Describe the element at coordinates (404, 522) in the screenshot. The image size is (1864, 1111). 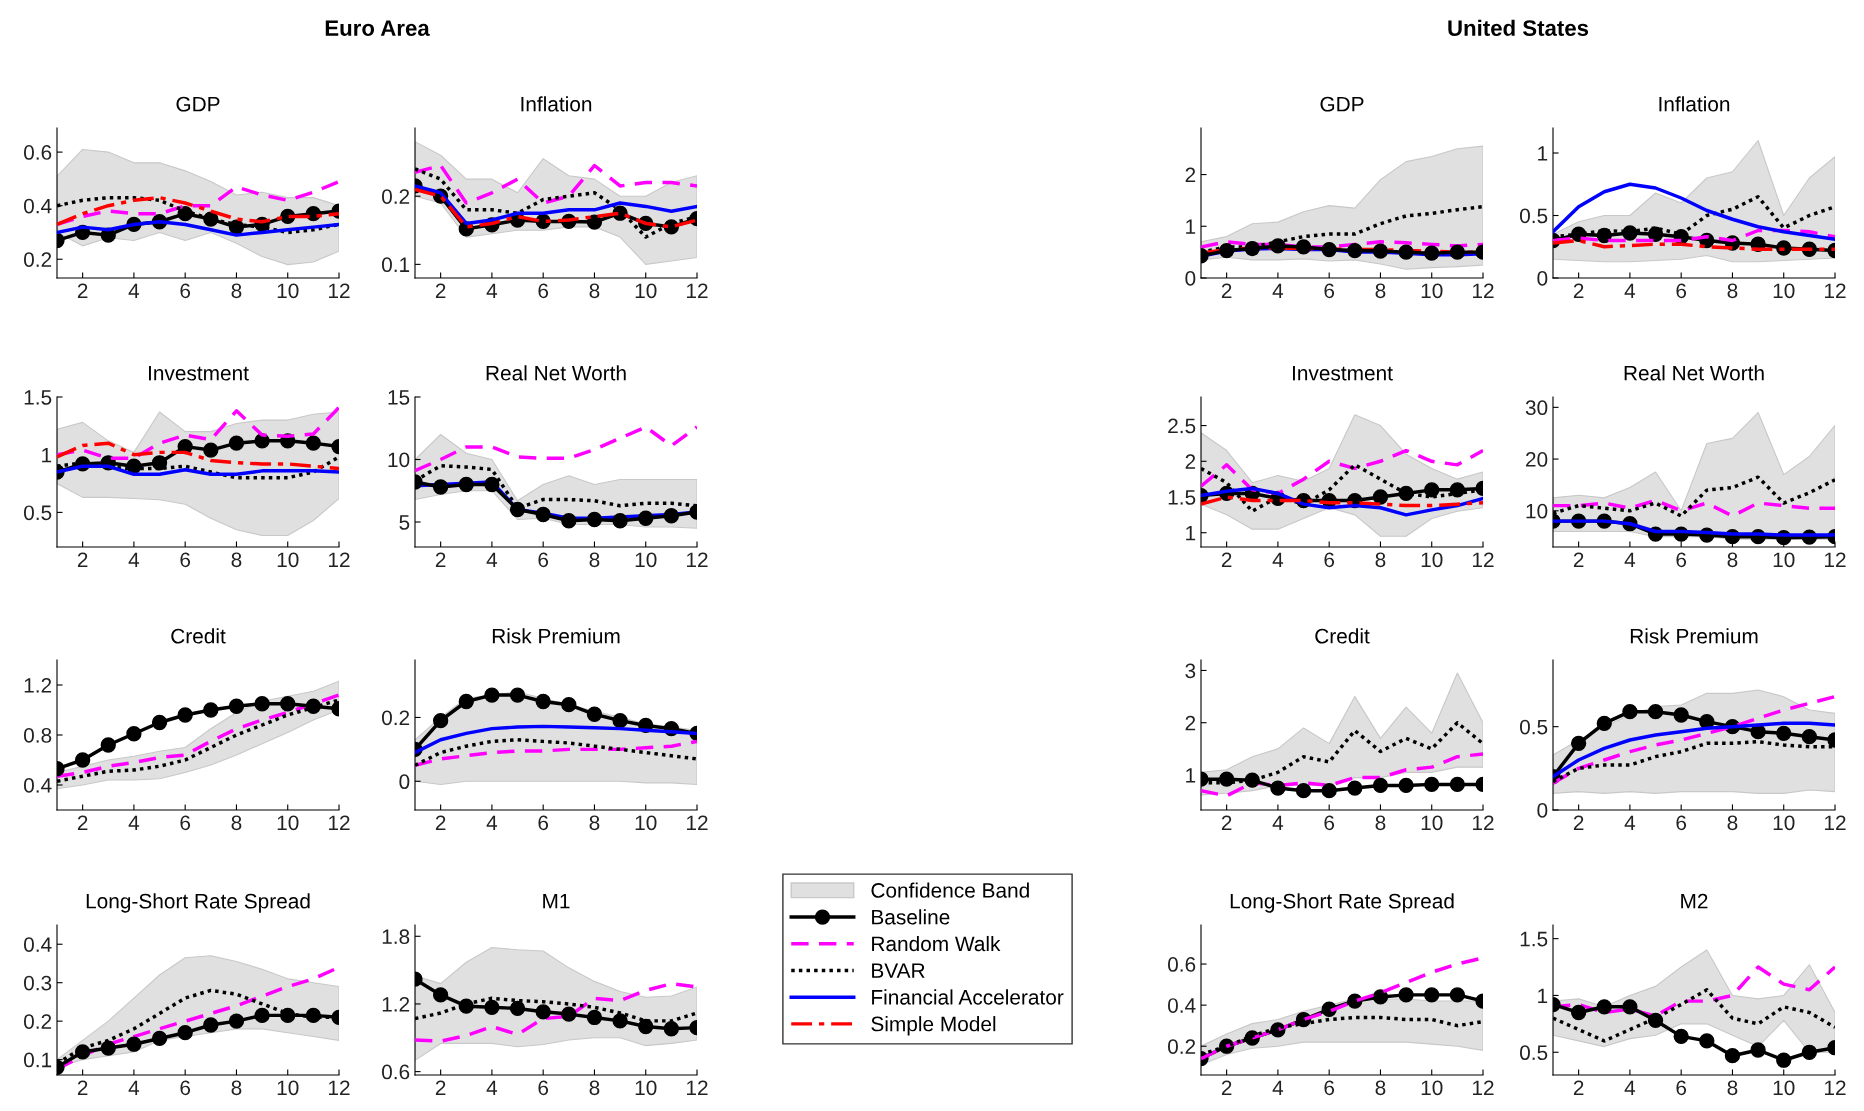
I see `y-tick-label: 5` at that location.